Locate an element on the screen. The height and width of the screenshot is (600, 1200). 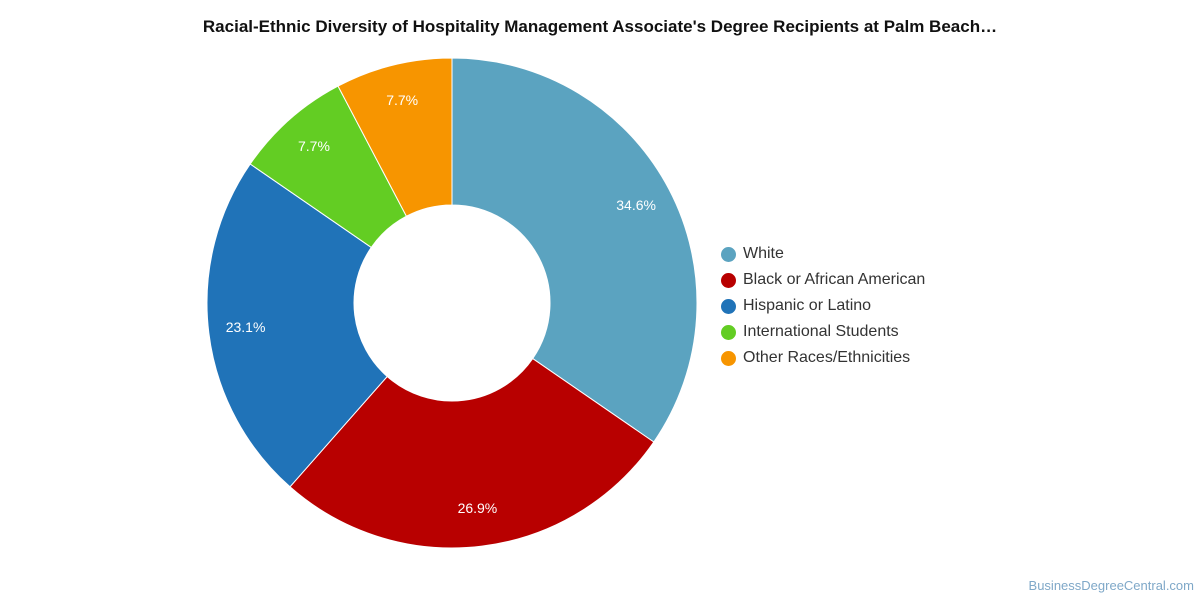
slice-value-label: 26.9% is located at coordinates (478, 508).